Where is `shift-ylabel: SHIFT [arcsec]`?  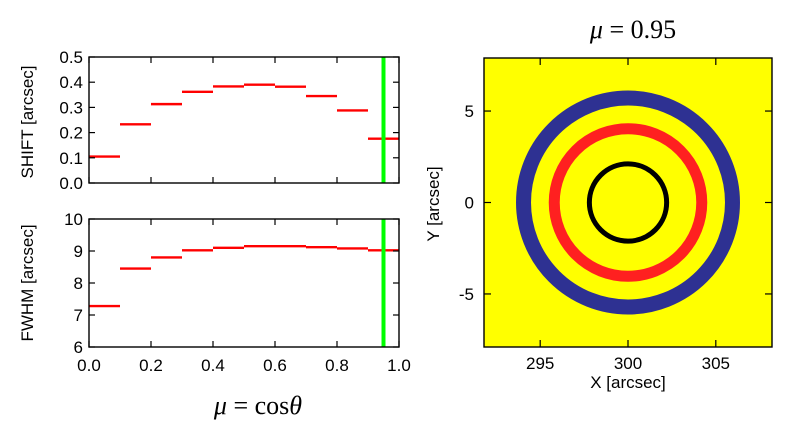
shift-ylabel: SHIFT [arcsec] is located at coordinates (27, 121).